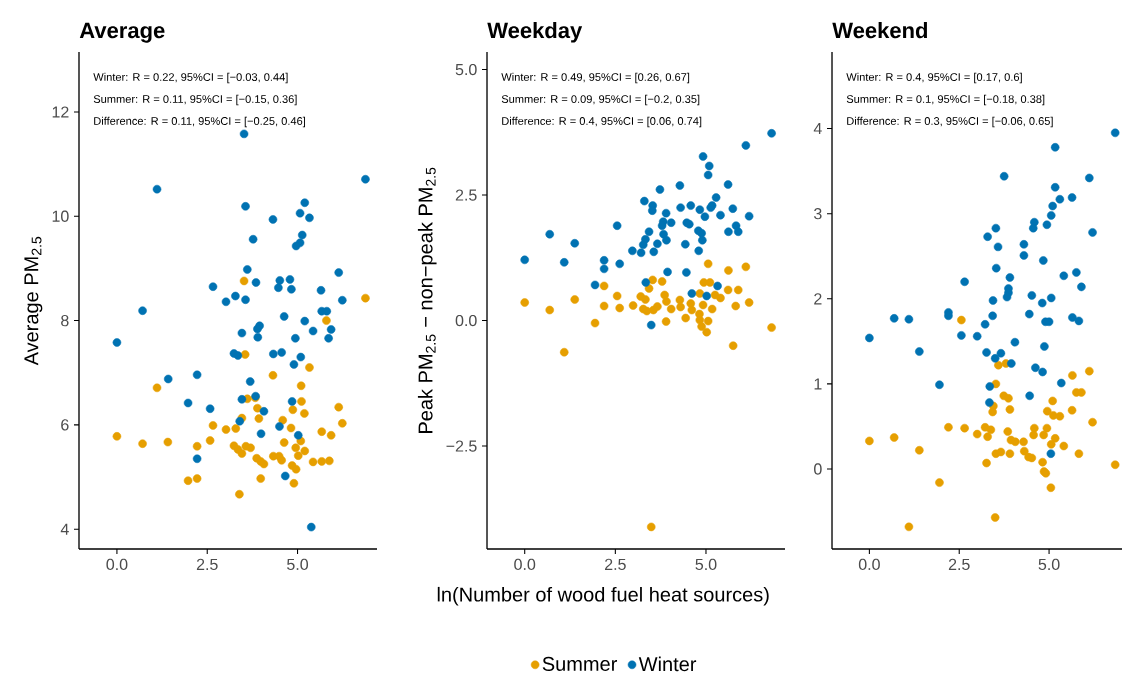  What do you see at coordinates (818, 214) in the screenshot?
I see `y-tick-label: 3` at bounding box center [818, 214].